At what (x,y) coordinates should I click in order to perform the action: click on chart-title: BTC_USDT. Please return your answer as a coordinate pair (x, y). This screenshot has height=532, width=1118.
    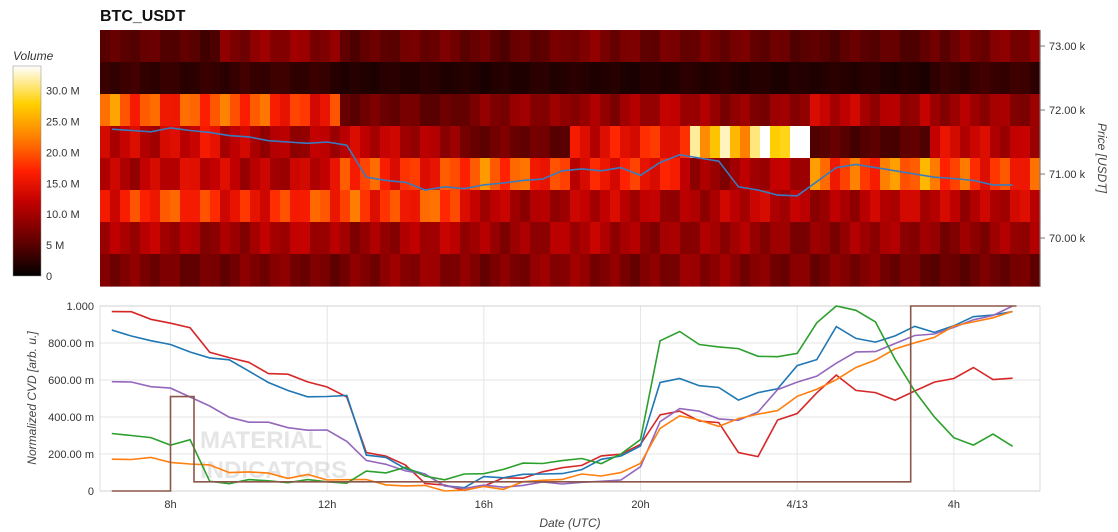
    Looking at the image, I should click on (143, 16).